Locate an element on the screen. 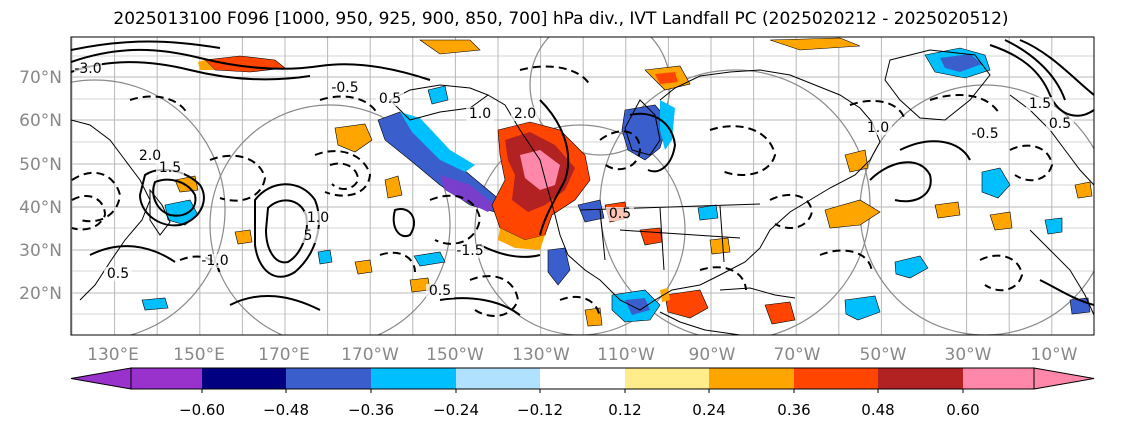 This screenshot has width=1122, height=429. pos-fill-arctic-1-edge is located at coordinates (206, 65).